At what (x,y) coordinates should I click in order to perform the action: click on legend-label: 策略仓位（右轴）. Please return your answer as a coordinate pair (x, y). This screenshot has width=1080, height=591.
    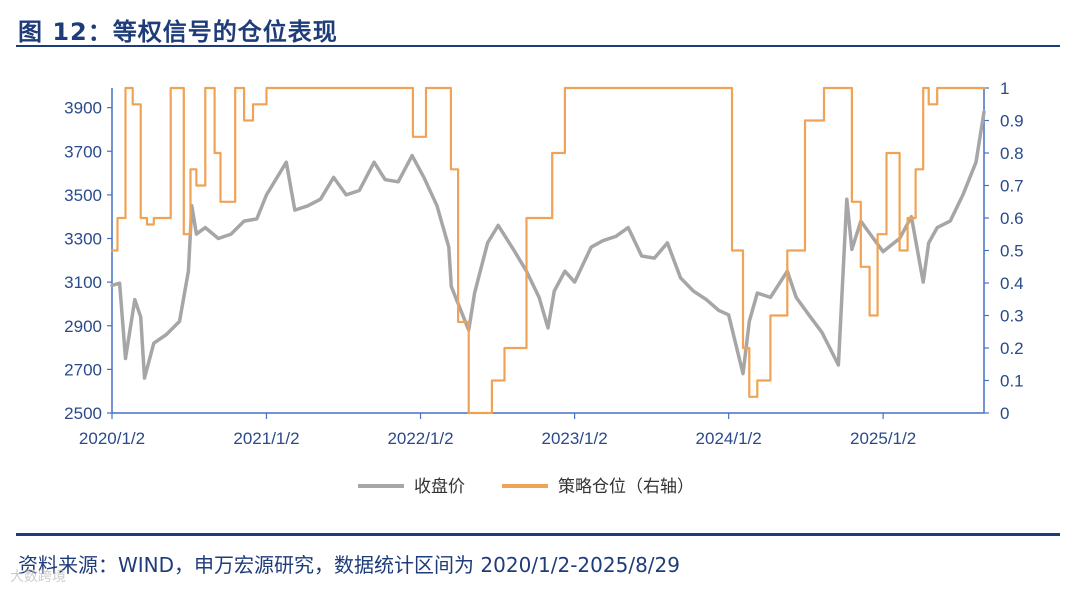
    Looking at the image, I should click on (626, 487).